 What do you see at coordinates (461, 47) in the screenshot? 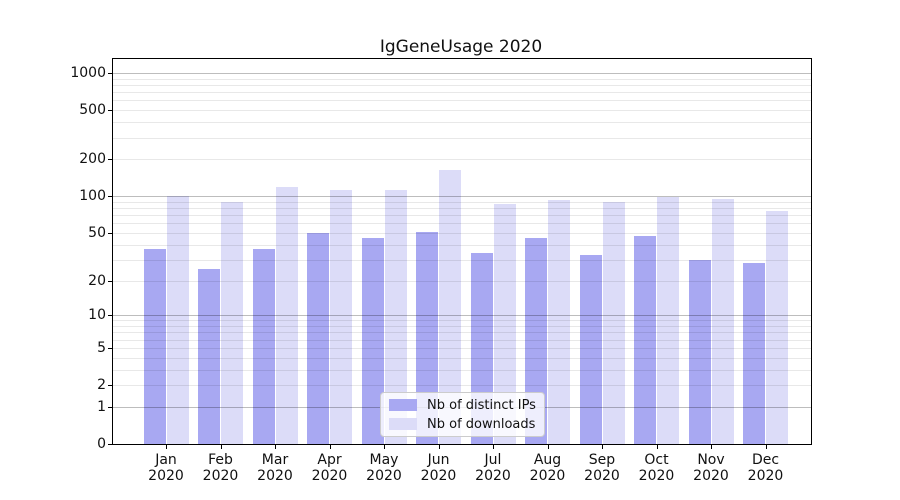
I see `chart-title: IgGeneUsage 2020` at bounding box center [461, 47].